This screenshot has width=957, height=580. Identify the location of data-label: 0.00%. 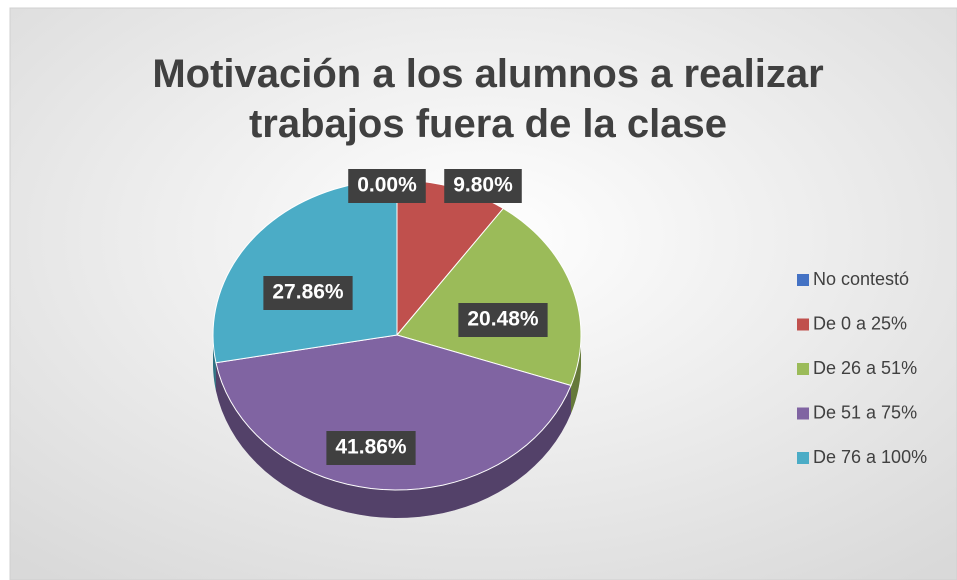
(387, 185).